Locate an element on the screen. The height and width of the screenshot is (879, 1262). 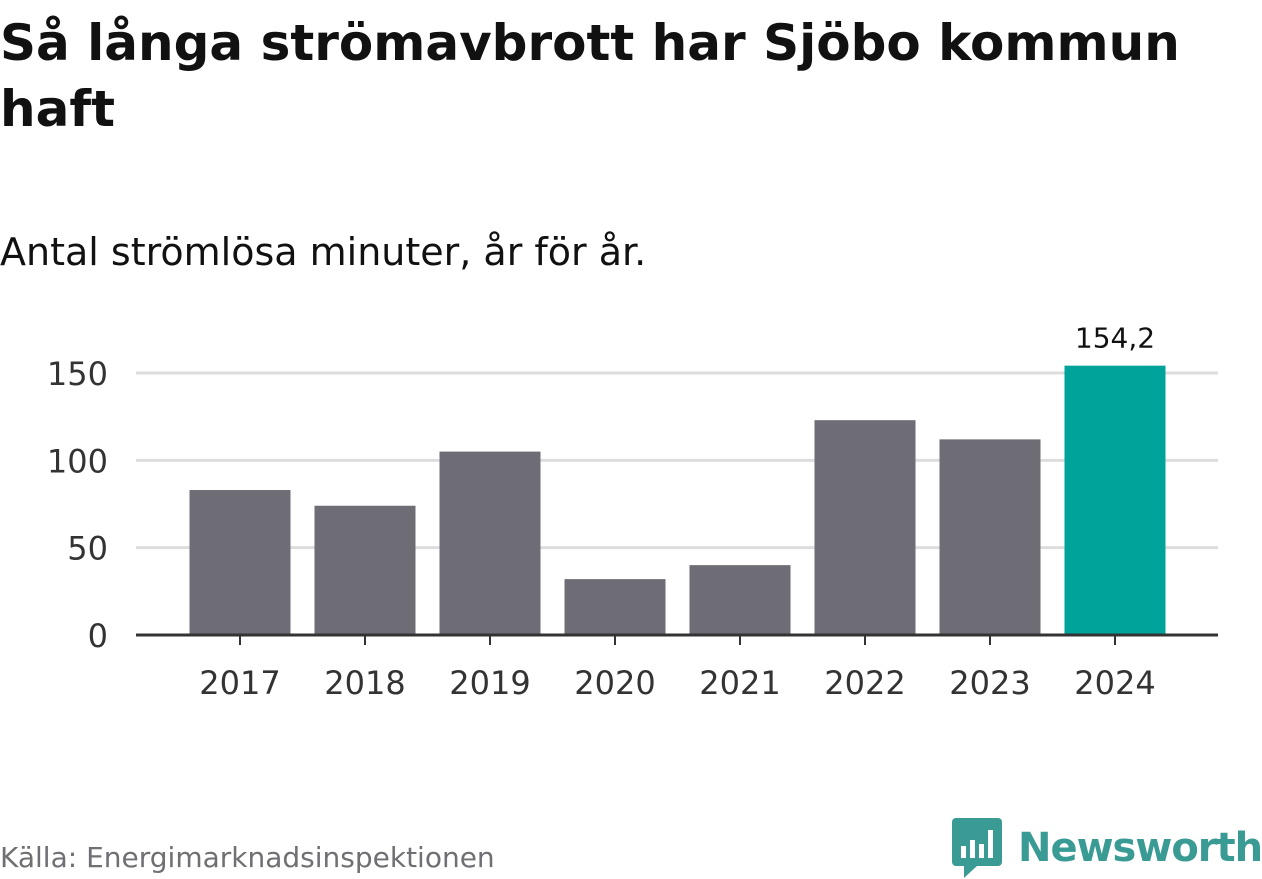
x-tick-label: 2020 is located at coordinates (614, 683).